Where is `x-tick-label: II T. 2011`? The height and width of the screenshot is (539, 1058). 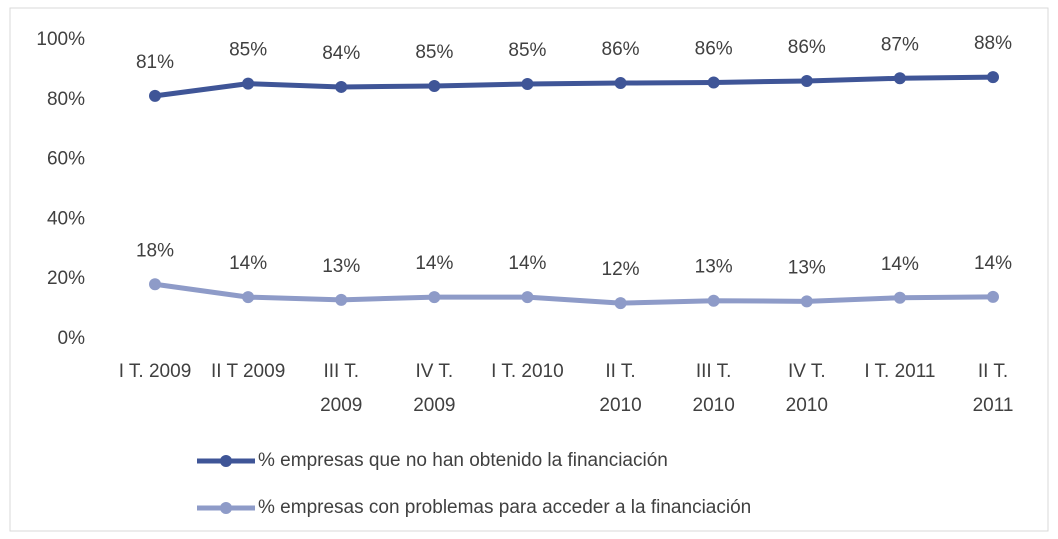 x-tick-label: II T. 2011 is located at coordinates (993, 388).